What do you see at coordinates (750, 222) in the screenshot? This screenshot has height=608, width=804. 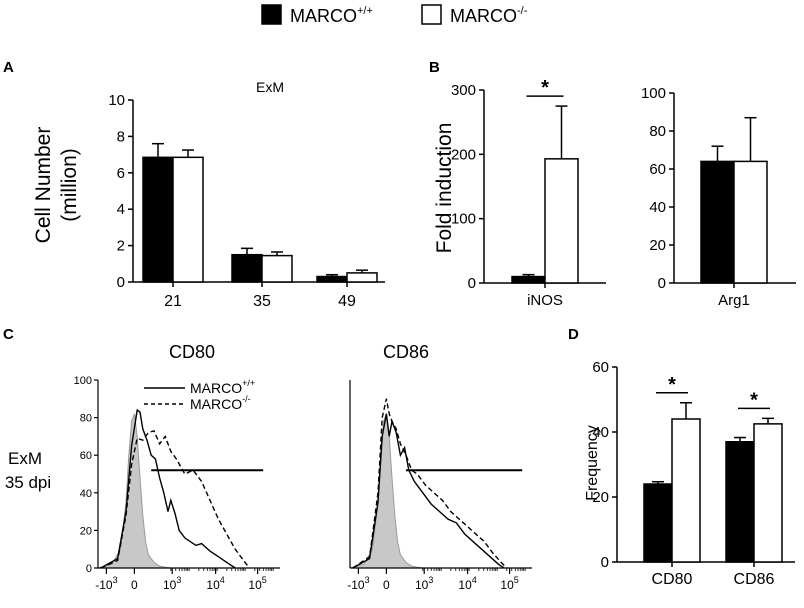 I see `bar-ko-arg1` at bounding box center [750, 222].